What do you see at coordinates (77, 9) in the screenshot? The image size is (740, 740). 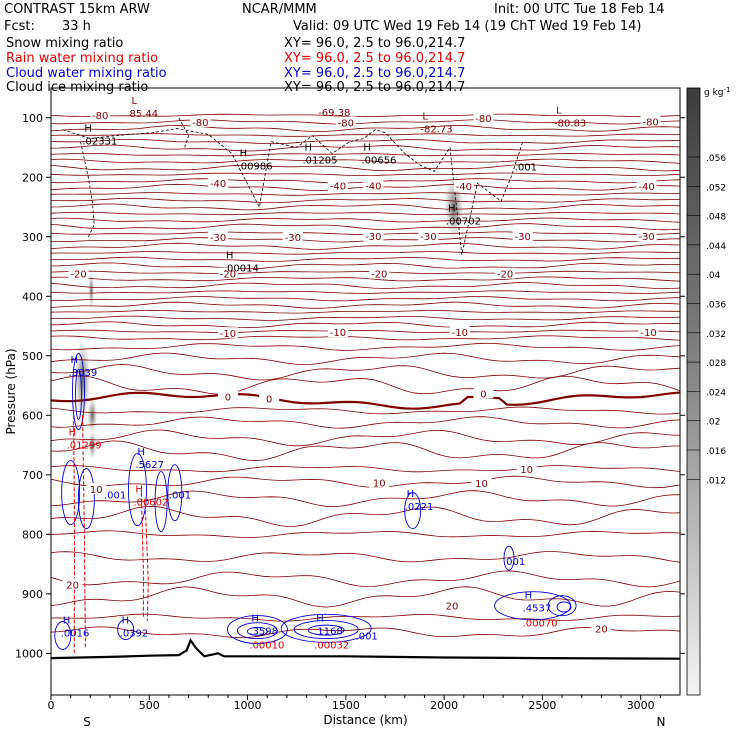 I see `model-title: CONTRAST 15km ARW` at bounding box center [77, 9].